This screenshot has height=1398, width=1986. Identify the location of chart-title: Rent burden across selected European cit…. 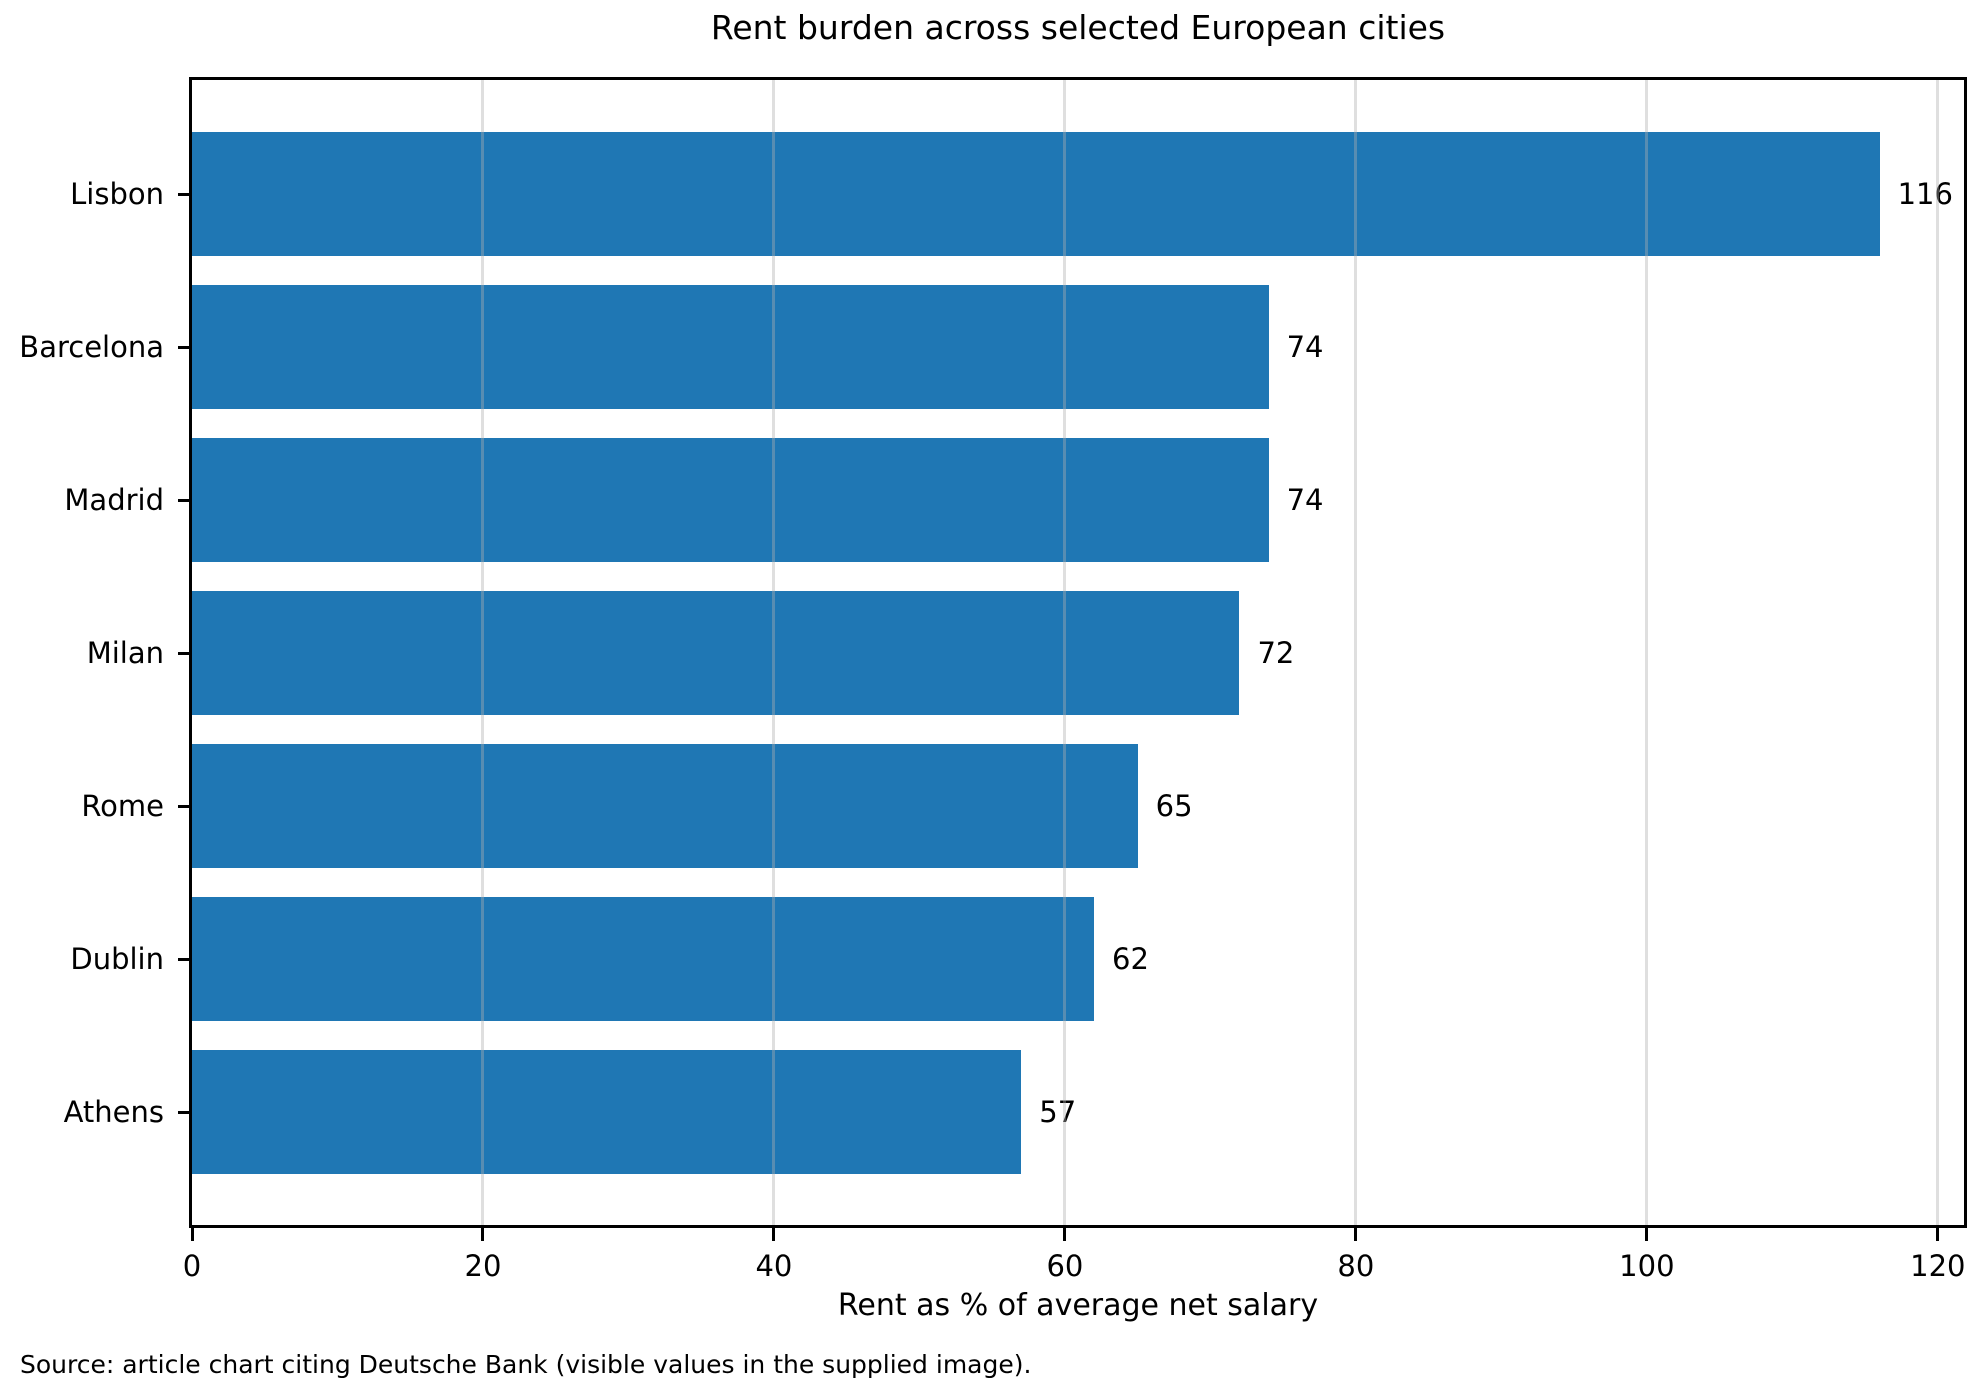
(1078, 27).